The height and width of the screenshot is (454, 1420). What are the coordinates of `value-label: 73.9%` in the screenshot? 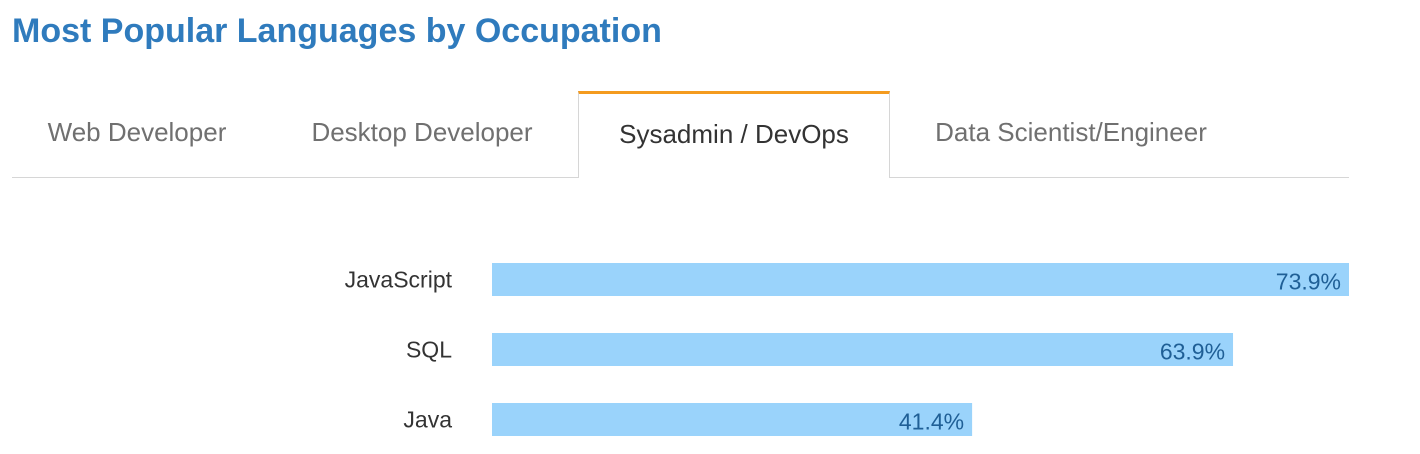 It's located at (1308, 282).